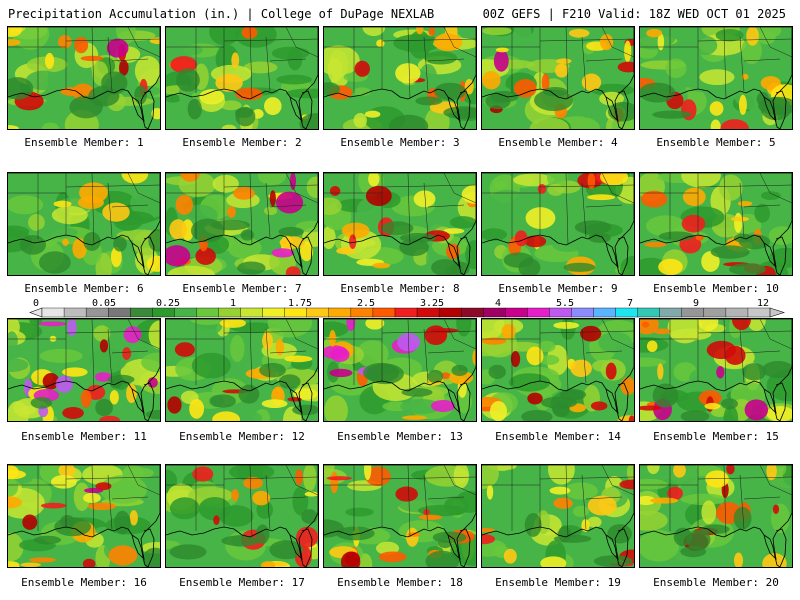 The image size is (800, 600). What do you see at coordinates (242, 436) in the screenshot?
I see `member-caption: Ensemble Member: 12` at bounding box center [242, 436].